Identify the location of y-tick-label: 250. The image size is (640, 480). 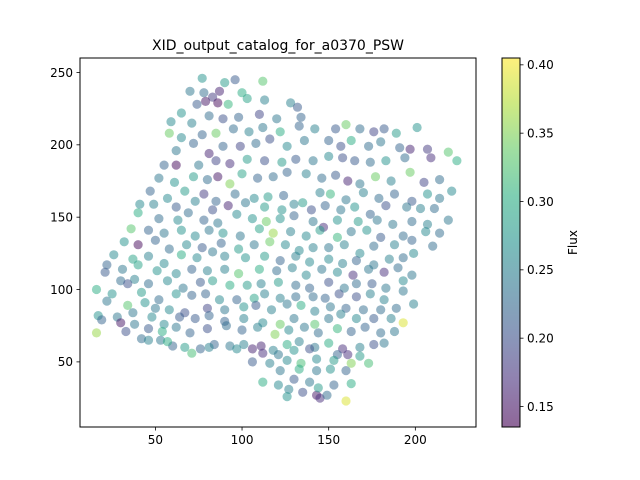
(61, 73).